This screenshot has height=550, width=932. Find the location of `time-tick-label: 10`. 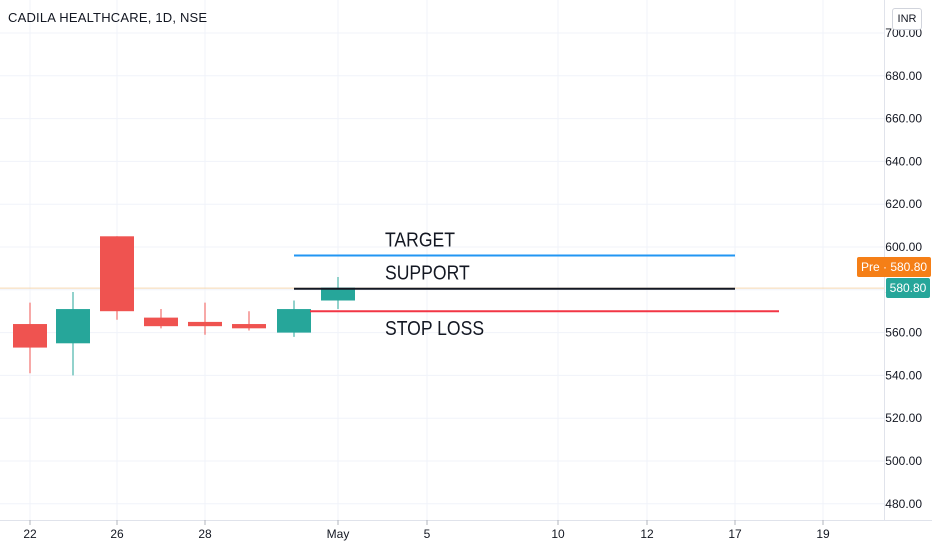

time-tick-label: 10 is located at coordinates (558, 534).